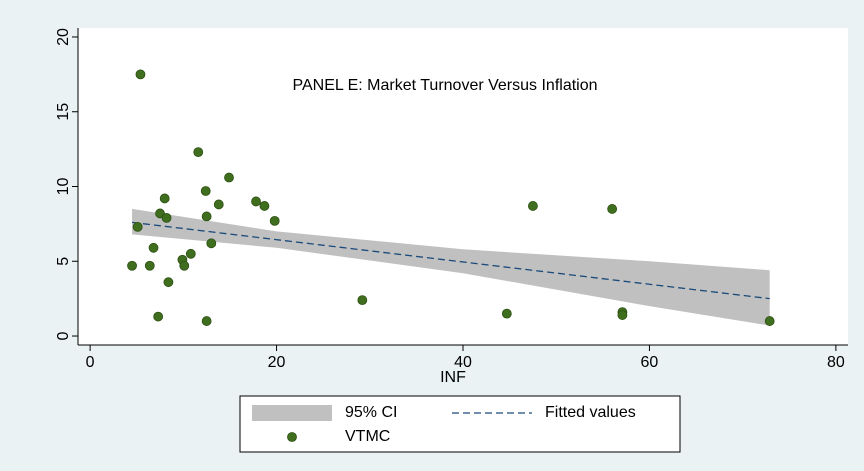  What do you see at coordinates (450, 260) in the screenshot?
I see `fitted-line` at bounding box center [450, 260].